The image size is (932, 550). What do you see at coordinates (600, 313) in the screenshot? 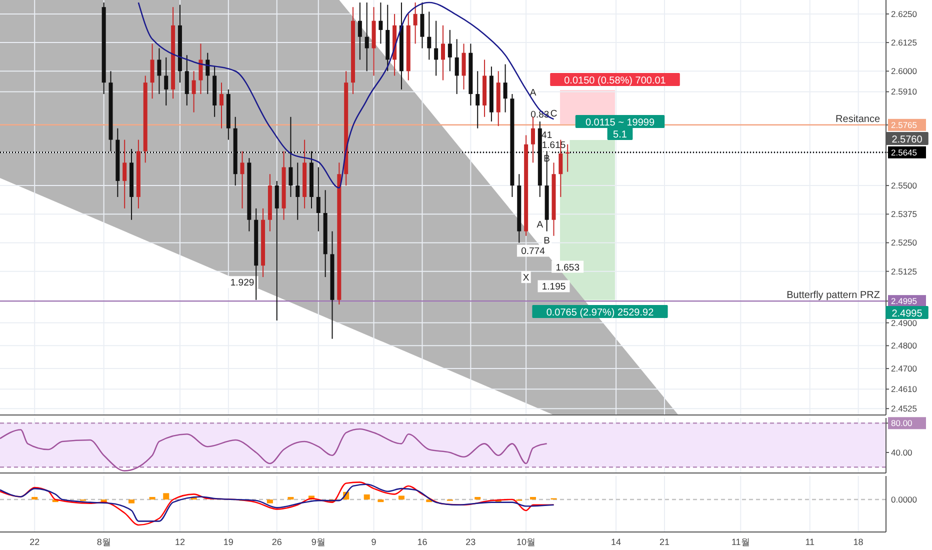
I see `annotation: 0.0765 (2.97%) 2529.92` at bounding box center [600, 313].